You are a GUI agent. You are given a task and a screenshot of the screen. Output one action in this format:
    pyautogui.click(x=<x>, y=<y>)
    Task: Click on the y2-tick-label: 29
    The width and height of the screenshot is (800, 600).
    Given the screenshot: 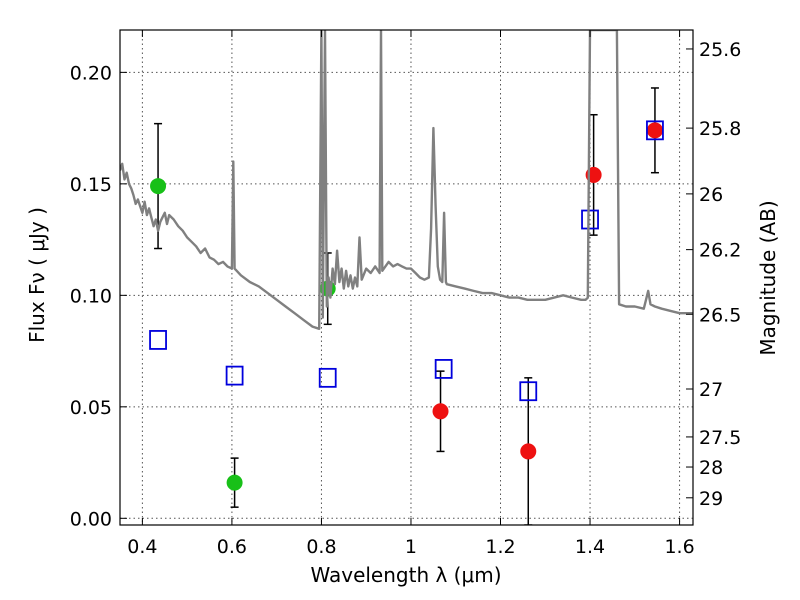 What is the action you would take?
    pyautogui.click(x=711, y=499)
    